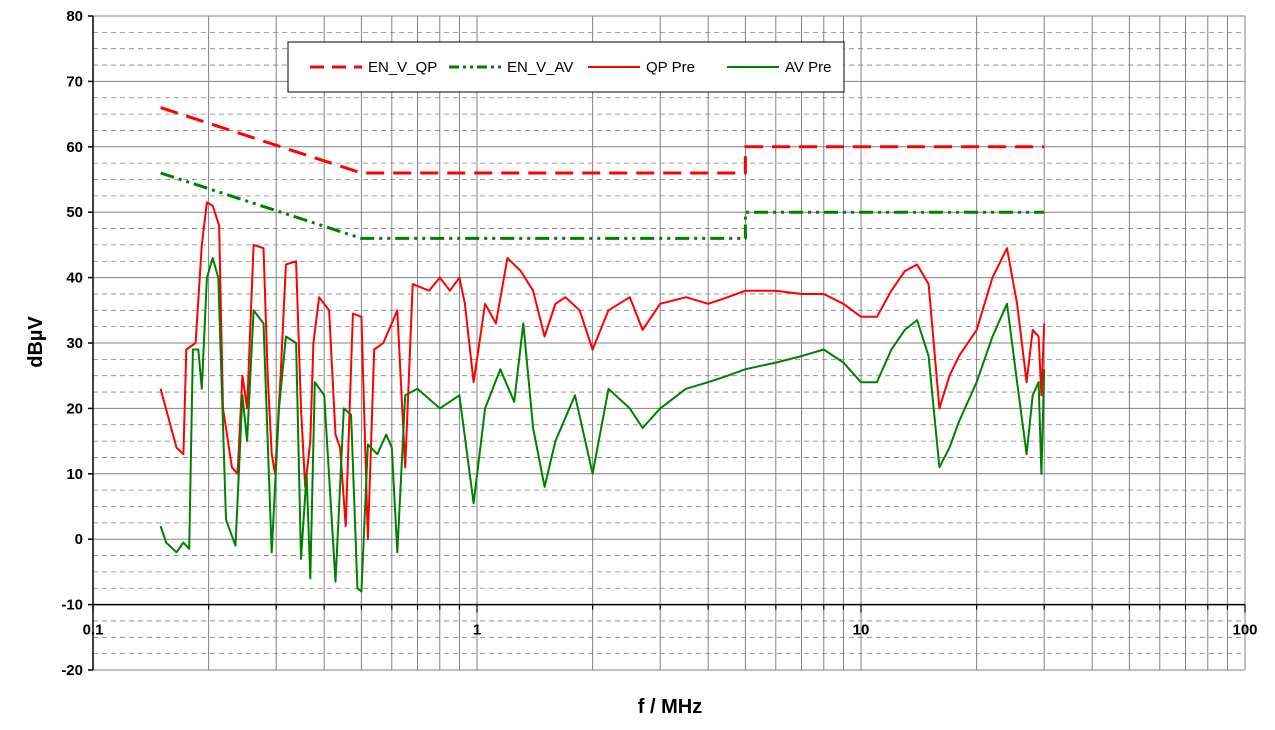  I want to click on y-tick-label: 80, so click(74, 16).